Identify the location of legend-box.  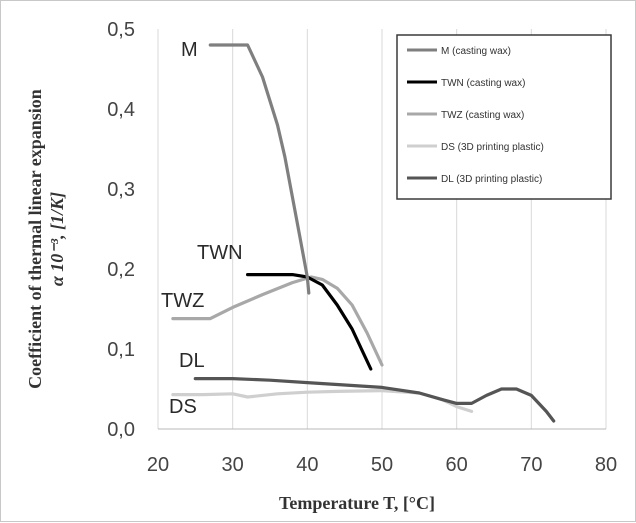
(504, 117).